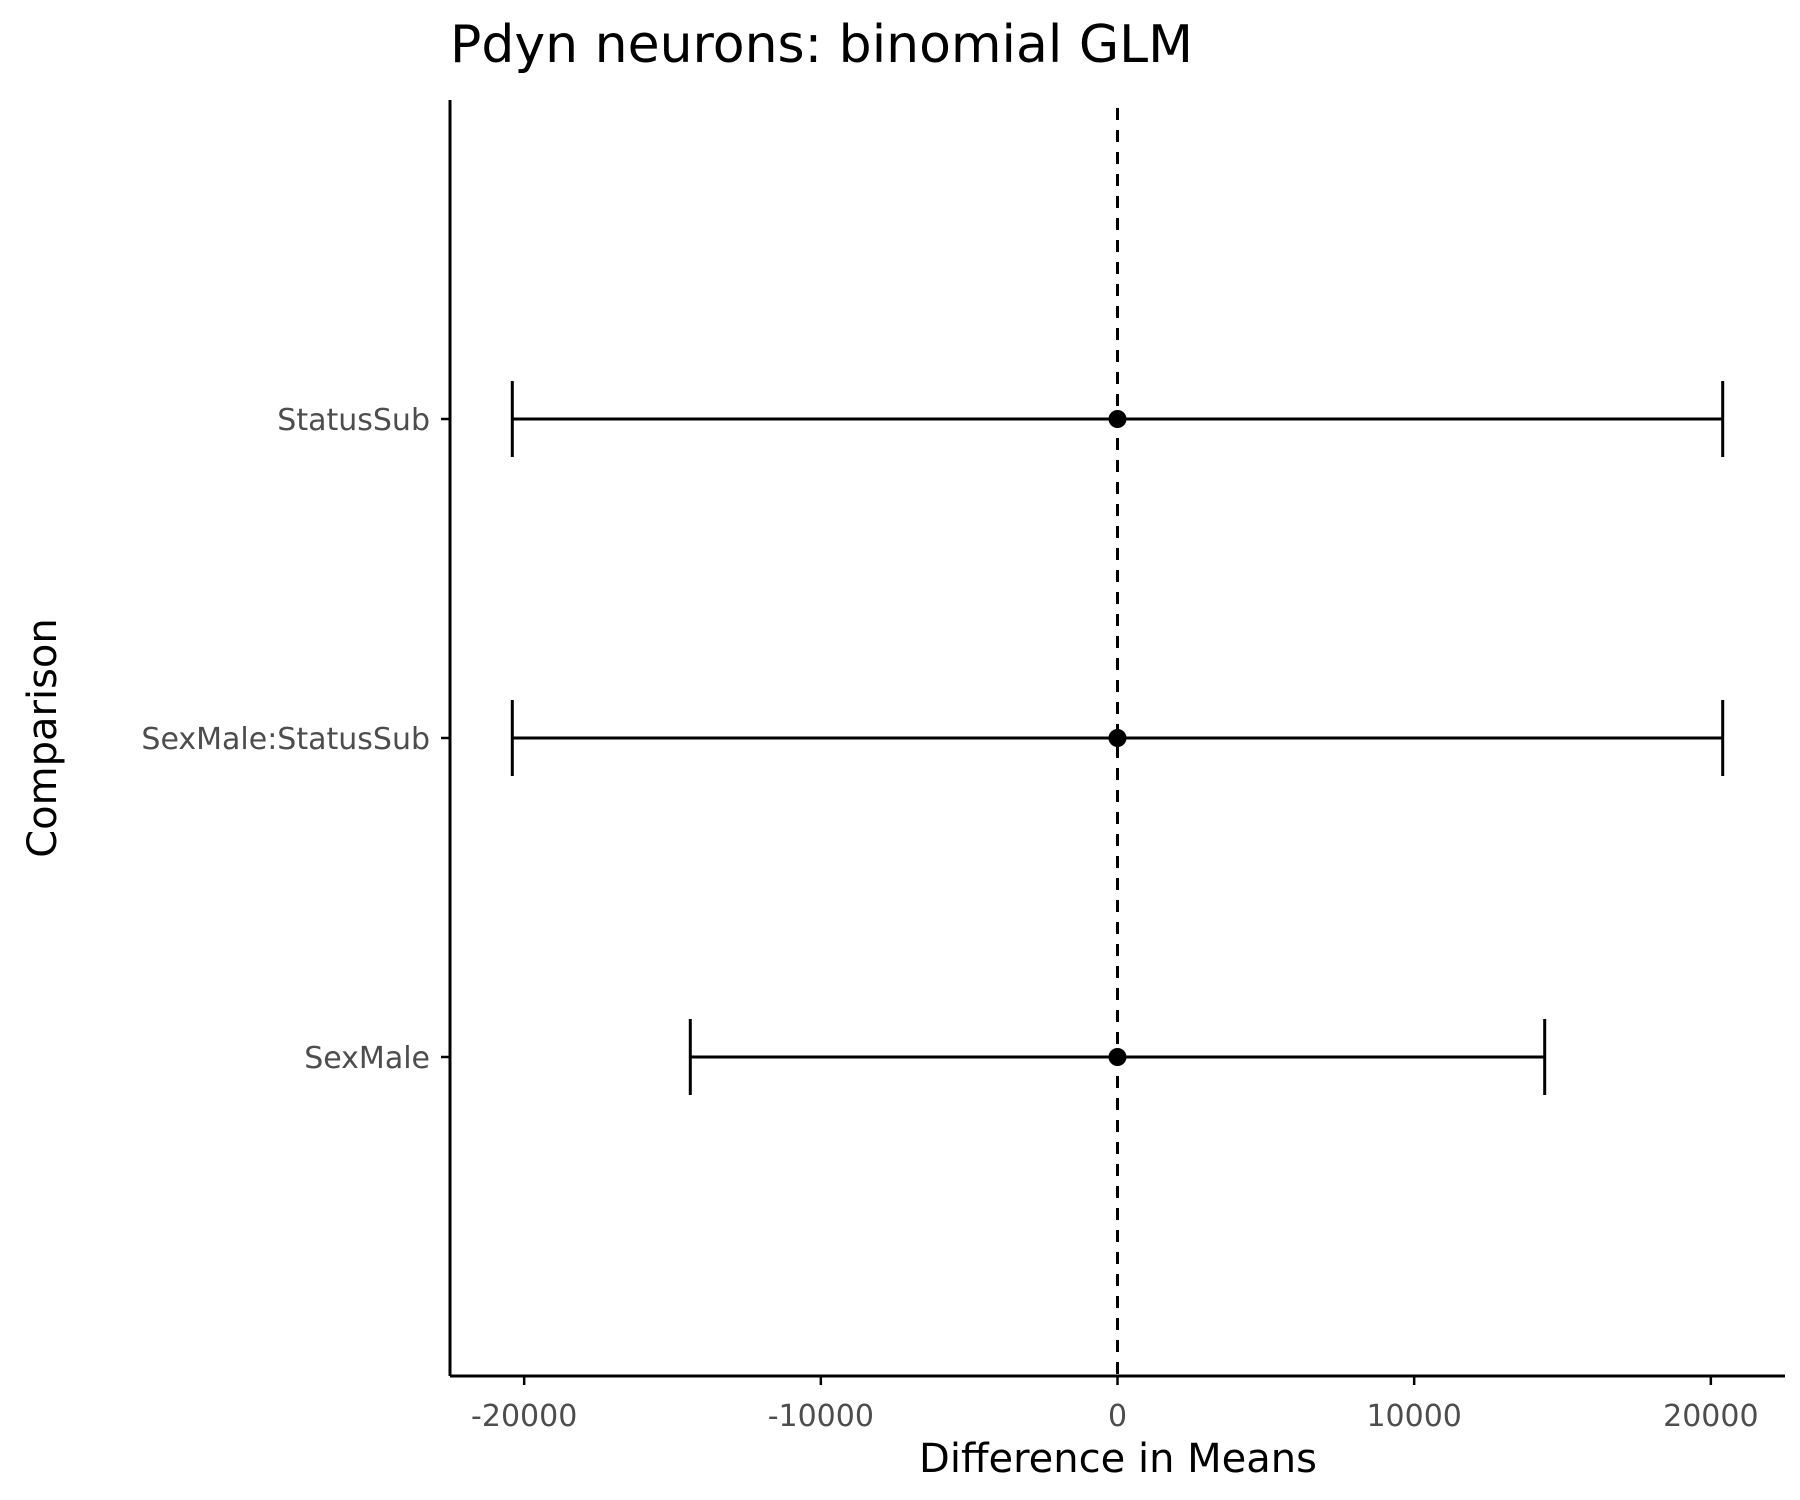 This screenshot has width=1800, height=1500. I want to click on y-tick-label-2: StatusSub, so click(353, 420).